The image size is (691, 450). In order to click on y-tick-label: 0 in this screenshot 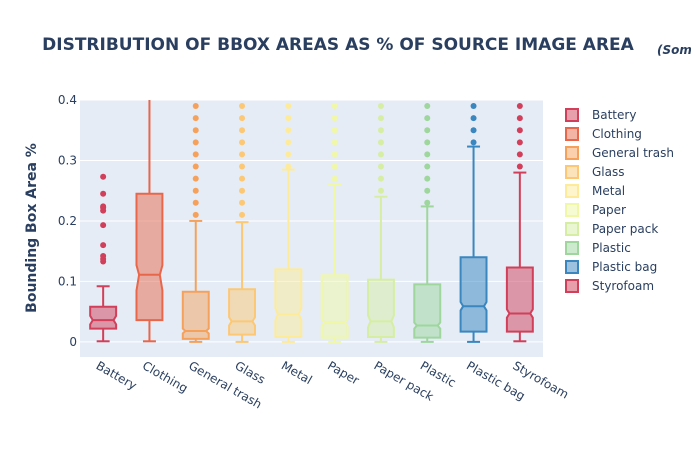, I will do `click(73, 342)`.